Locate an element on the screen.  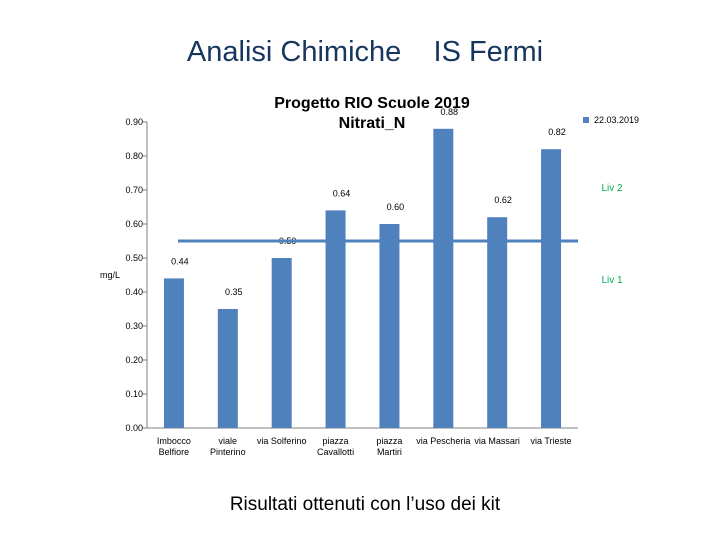
y-tick-label: 0.00 is located at coordinates (134, 428).